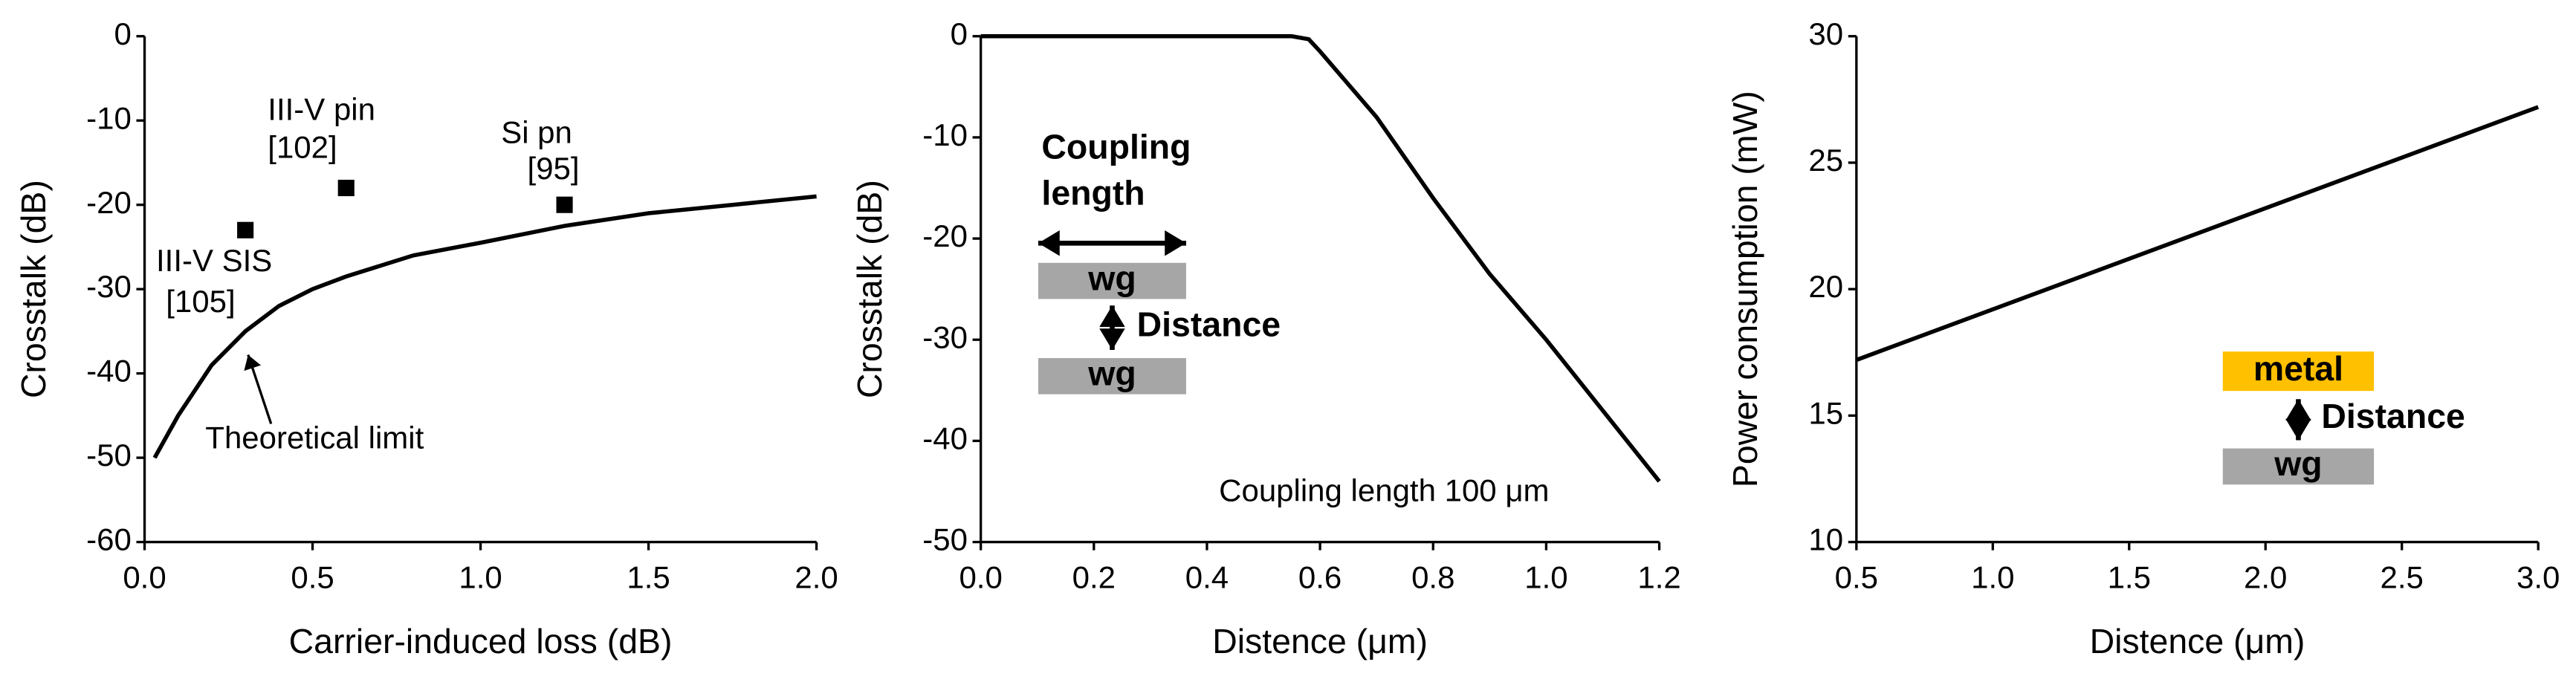 This screenshot has height=685, width=2576. What do you see at coordinates (321, 110) in the screenshot?
I see `annotation: III-V pin` at bounding box center [321, 110].